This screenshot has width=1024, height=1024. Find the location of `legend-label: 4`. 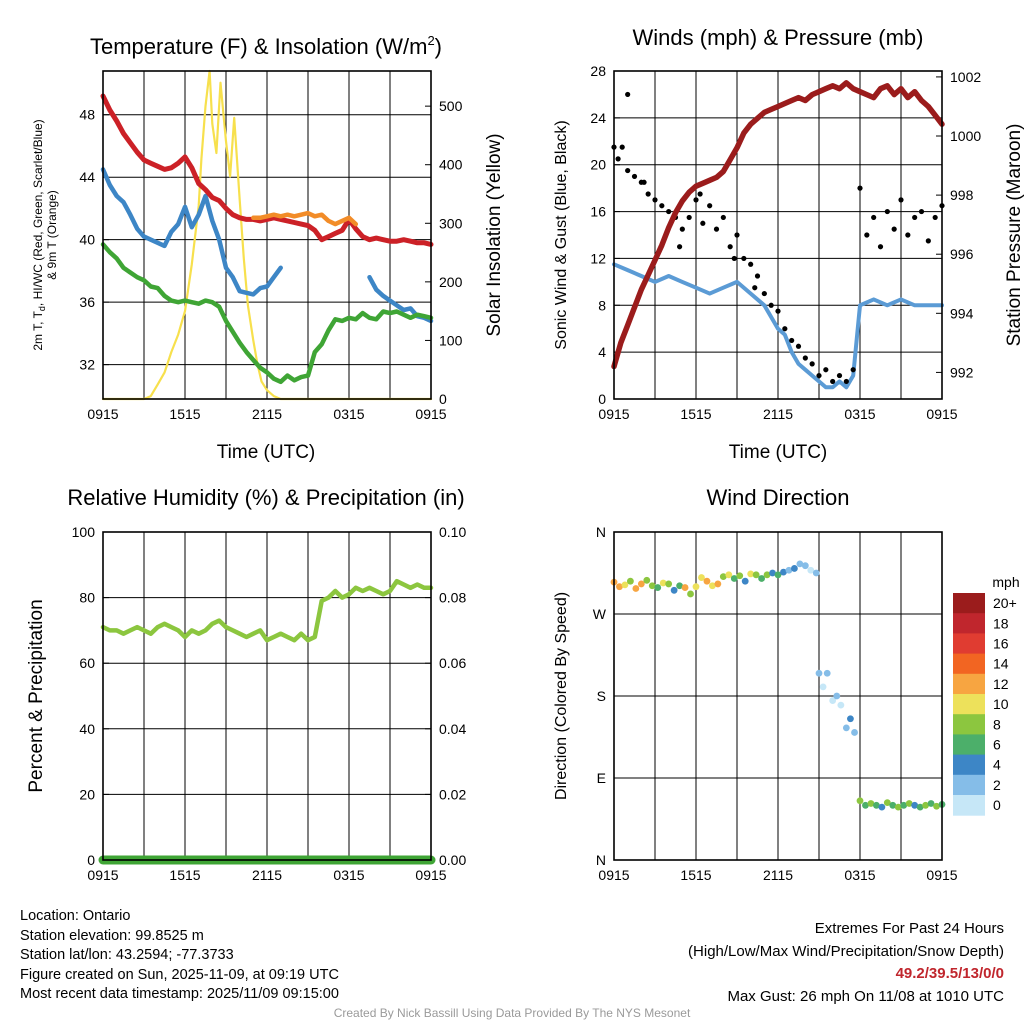

legend-label: 4 is located at coordinates (997, 765).